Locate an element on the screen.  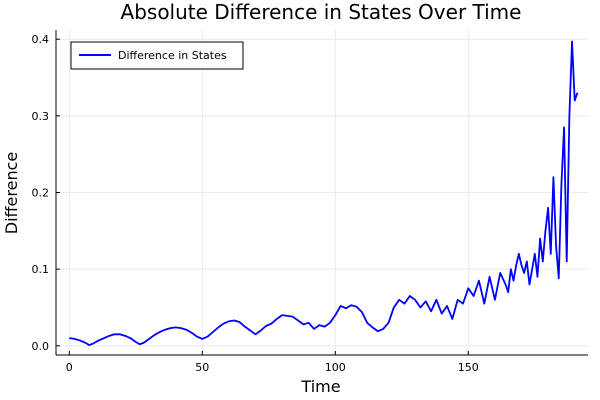
y-tick-label: 0.2 is located at coordinates (41, 193).